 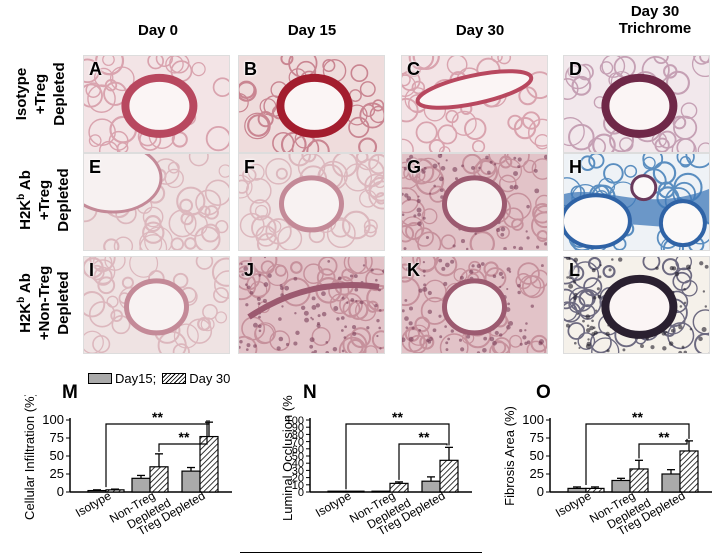 I want to click on column-header-day0: Day 0, so click(x=158, y=30).